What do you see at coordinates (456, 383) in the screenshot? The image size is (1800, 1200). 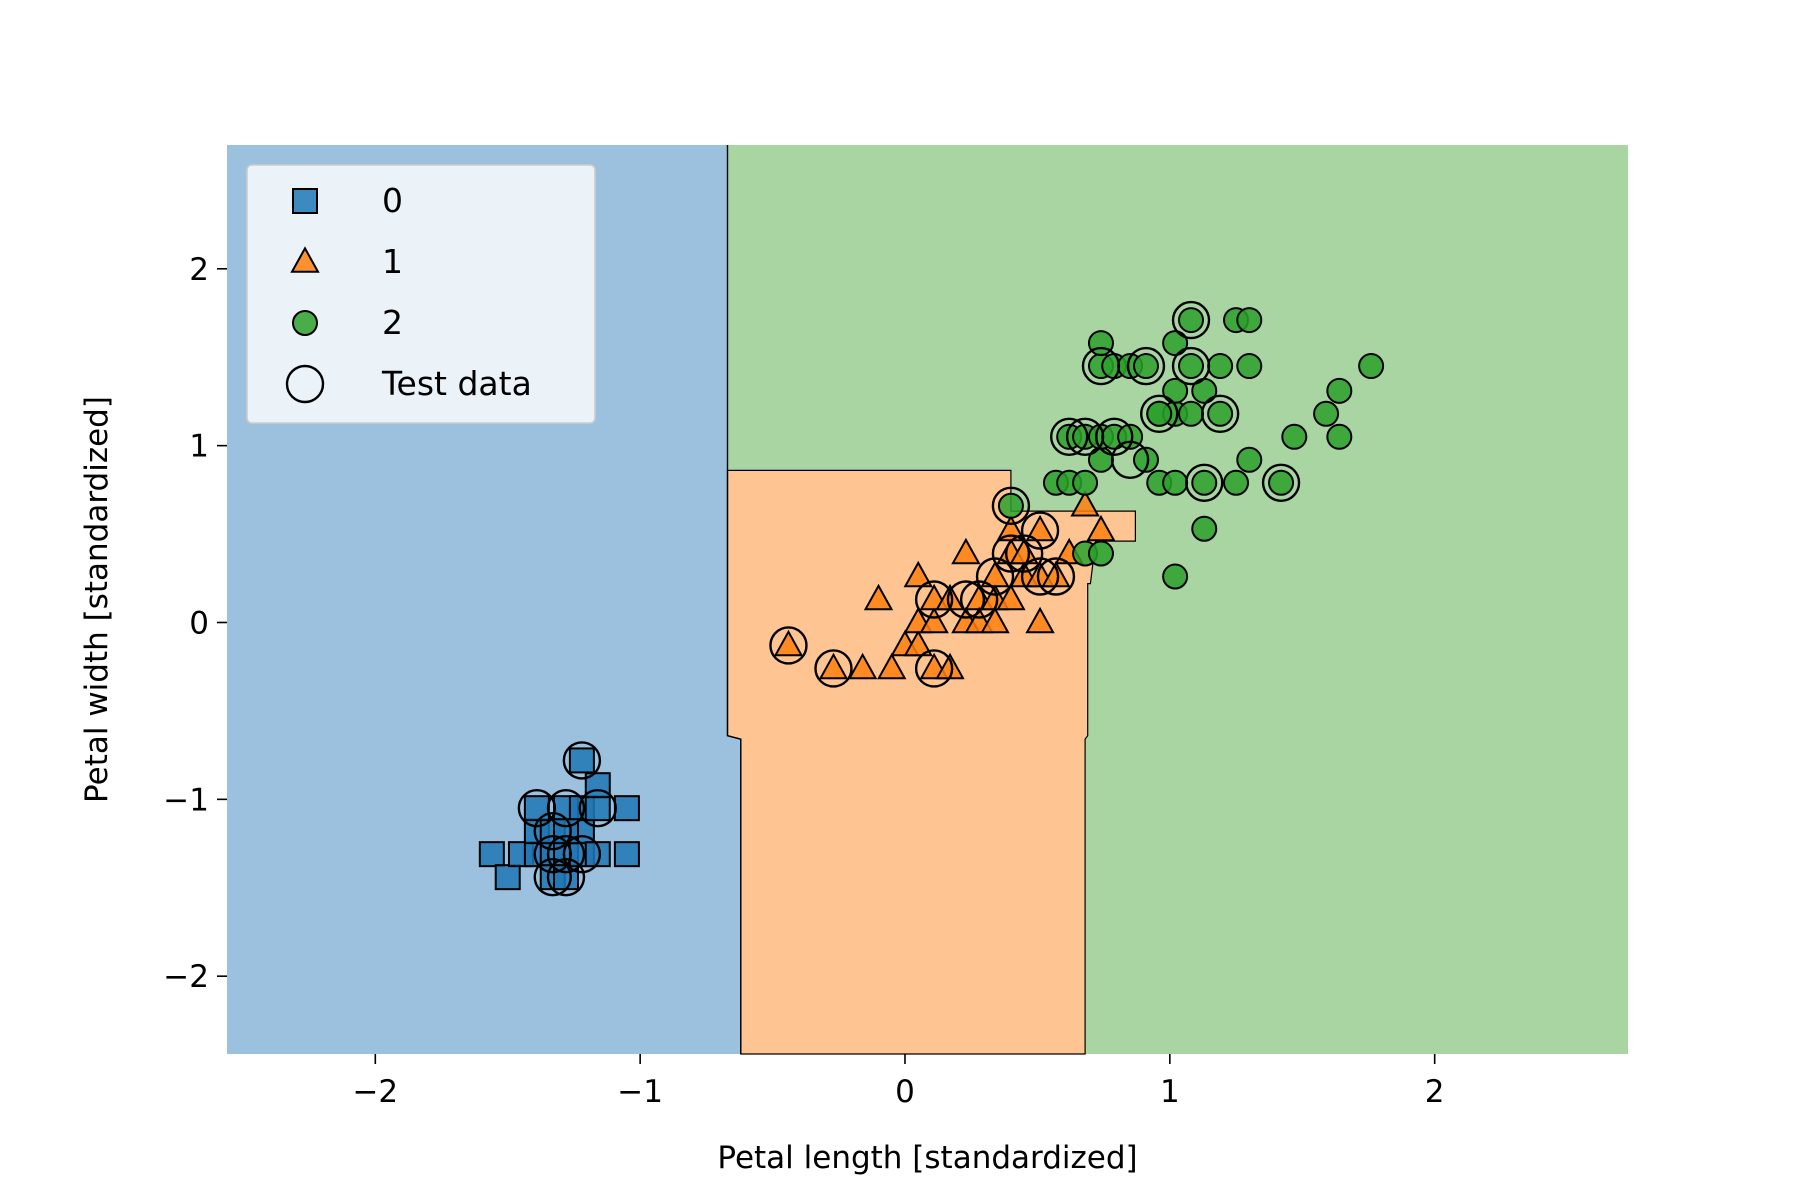 I see `legend-label: Test data` at bounding box center [456, 383].